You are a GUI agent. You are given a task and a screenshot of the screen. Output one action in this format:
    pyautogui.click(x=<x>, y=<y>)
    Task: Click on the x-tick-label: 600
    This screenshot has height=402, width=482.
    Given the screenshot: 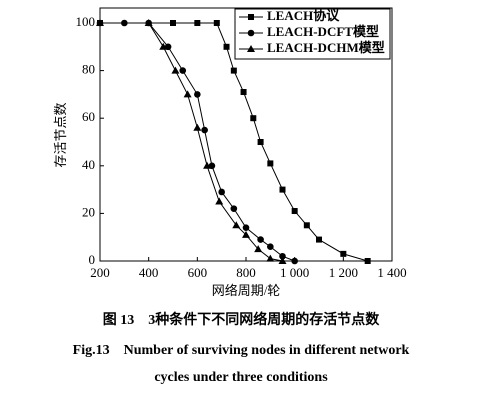 What is the action you would take?
    pyautogui.click(x=198, y=272)
    